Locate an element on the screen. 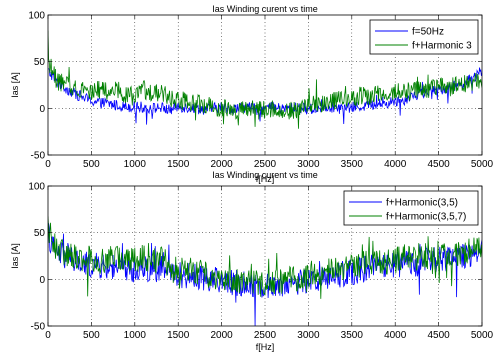  legend-label: f=50Hz is located at coordinates (428, 32).